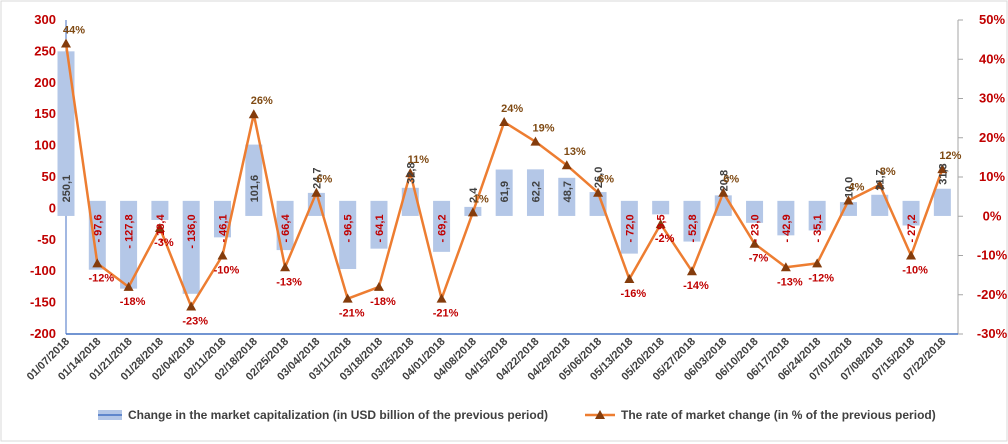  What do you see at coordinates (223, 228) in the screenshot?
I see `bar-value-label: - 46,1` at bounding box center [223, 228].